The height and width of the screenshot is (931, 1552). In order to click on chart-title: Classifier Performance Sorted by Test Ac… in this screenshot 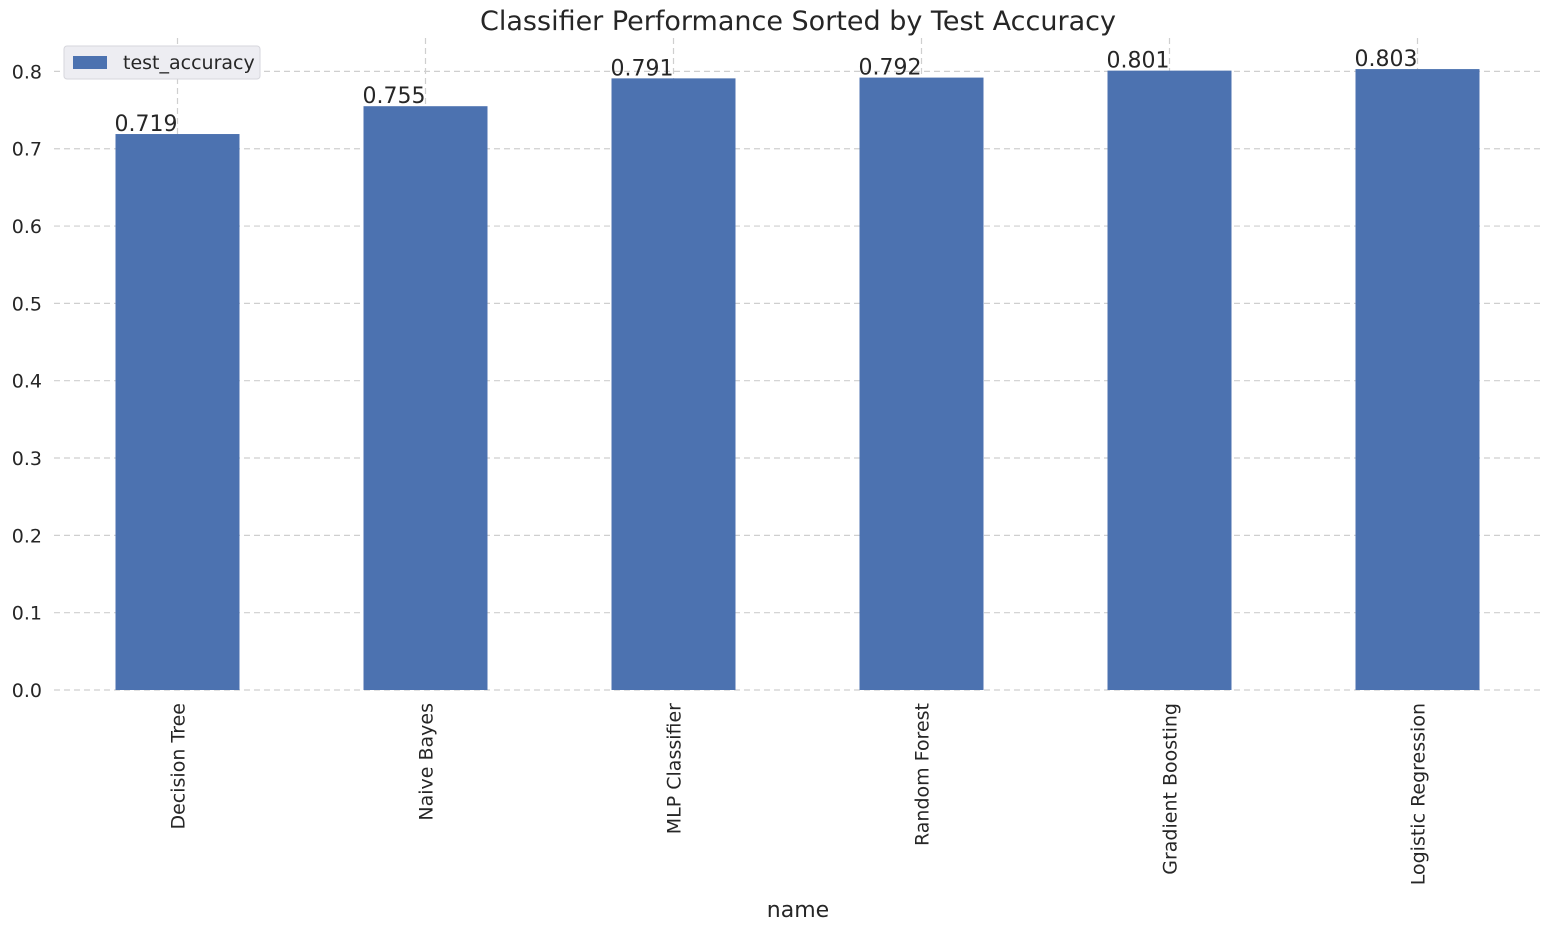, I will do `click(798, 21)`.